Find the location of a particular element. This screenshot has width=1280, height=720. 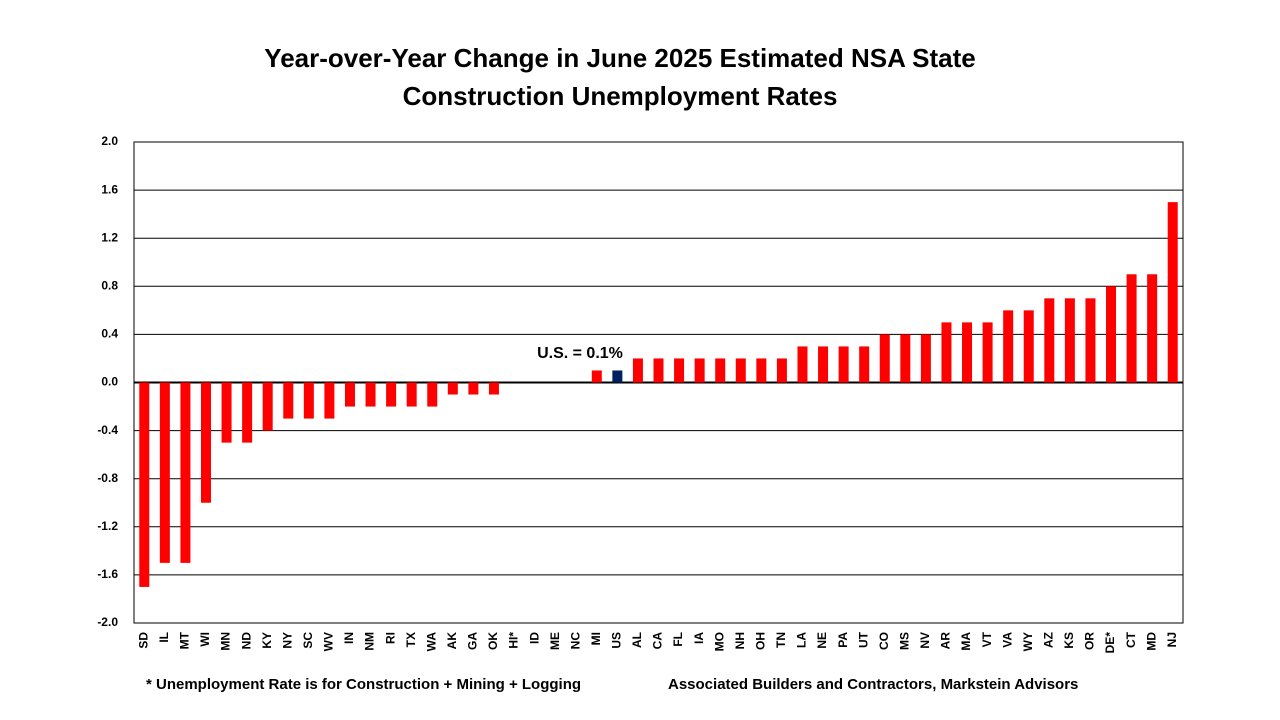

x-tick-label: NM is located at coordinates (370, 641).